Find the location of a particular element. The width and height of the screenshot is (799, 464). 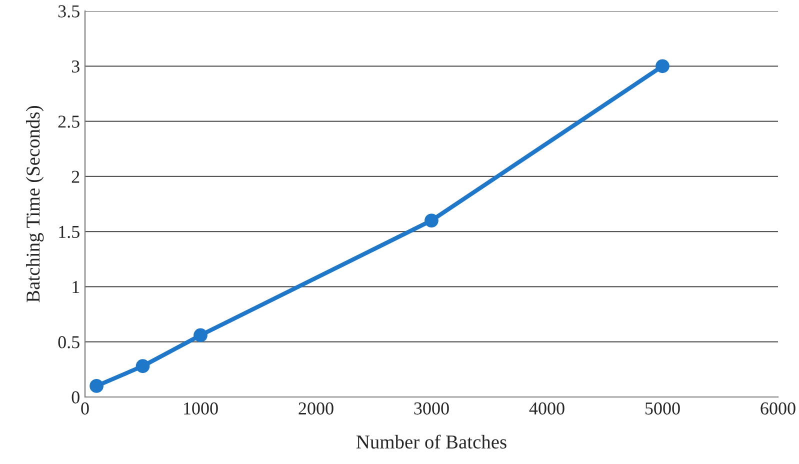

y-tick-label: 0.5 is located at coordinates (69, 342).